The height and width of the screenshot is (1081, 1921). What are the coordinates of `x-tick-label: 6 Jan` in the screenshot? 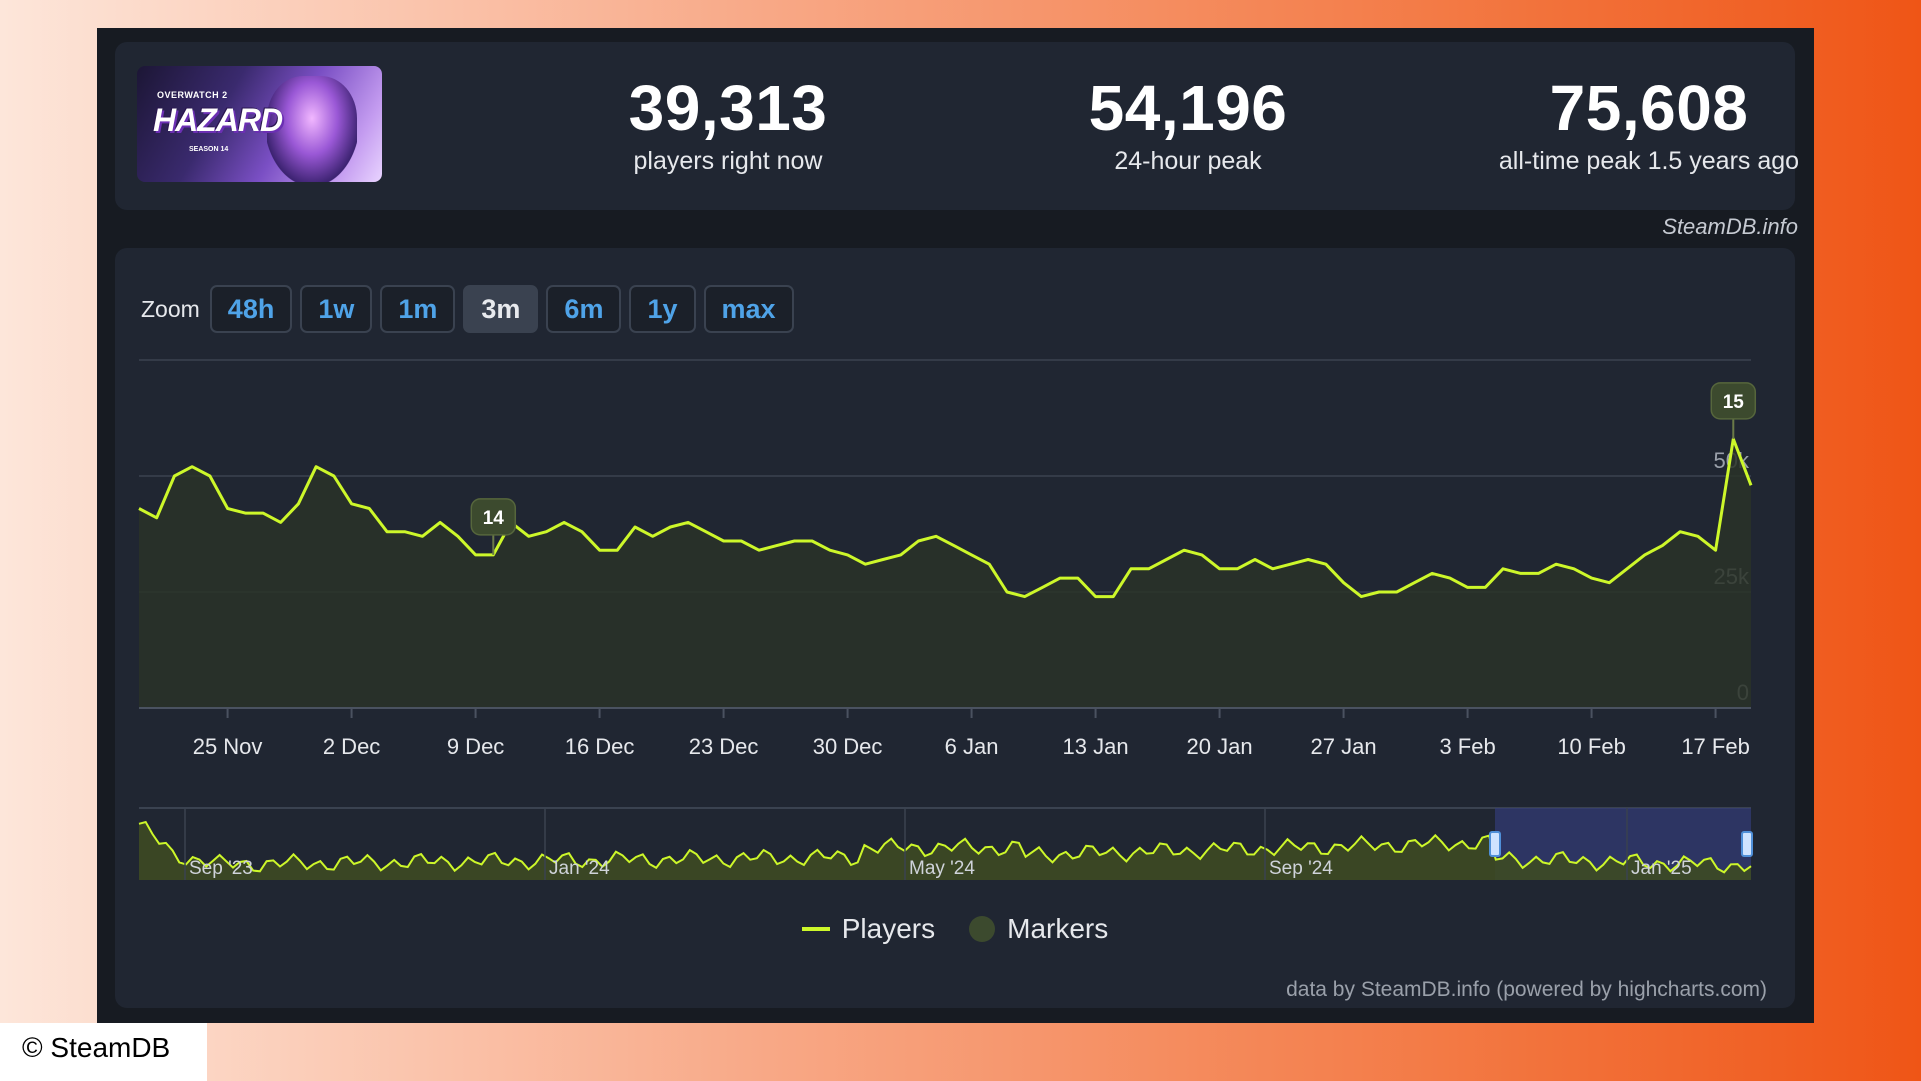 It's located at (972, 746).